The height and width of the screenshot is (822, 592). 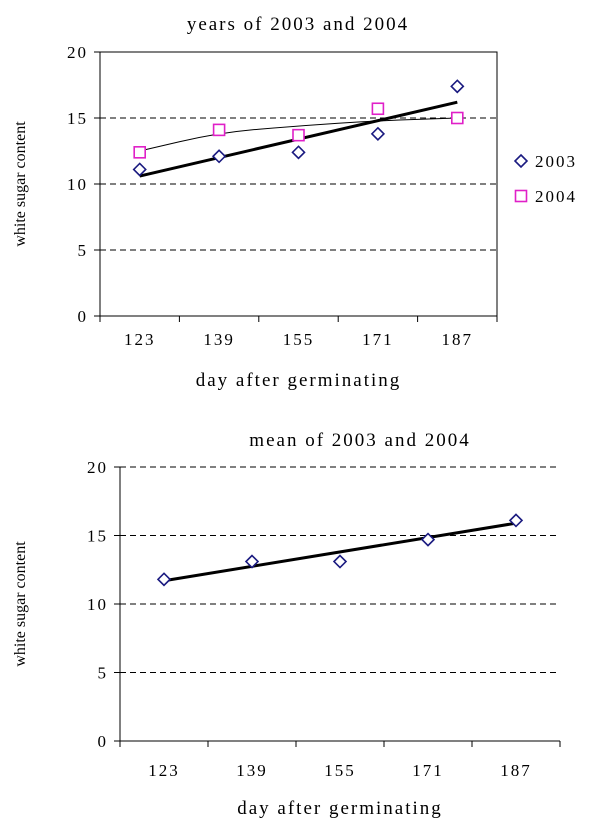 I want to click on chart1-y-tick-label: 15, so click(x=77, y=118).